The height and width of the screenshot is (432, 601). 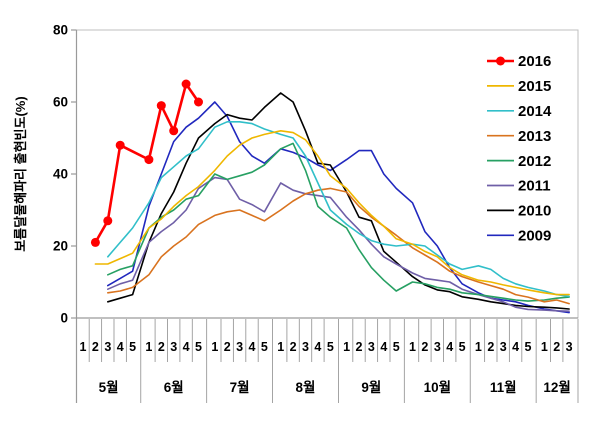 I want to click on y-tick-label-60: 60, so click(x=60, y=102).